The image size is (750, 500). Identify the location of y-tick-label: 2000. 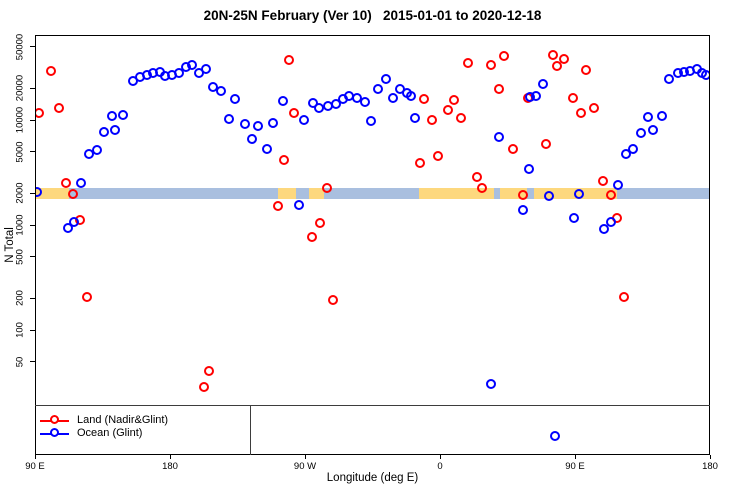
(20, 193).